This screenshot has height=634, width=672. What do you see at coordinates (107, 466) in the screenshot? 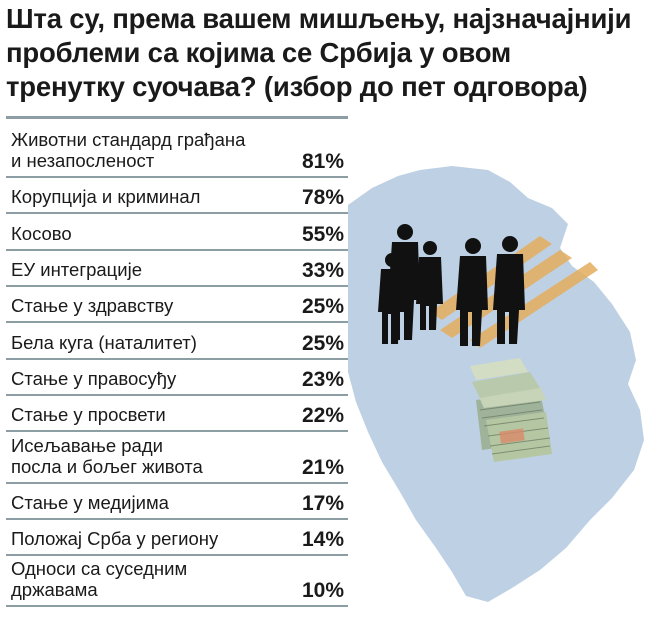
I see `row-label-line: посла и бољег живота` at bounding box center [107, 466].